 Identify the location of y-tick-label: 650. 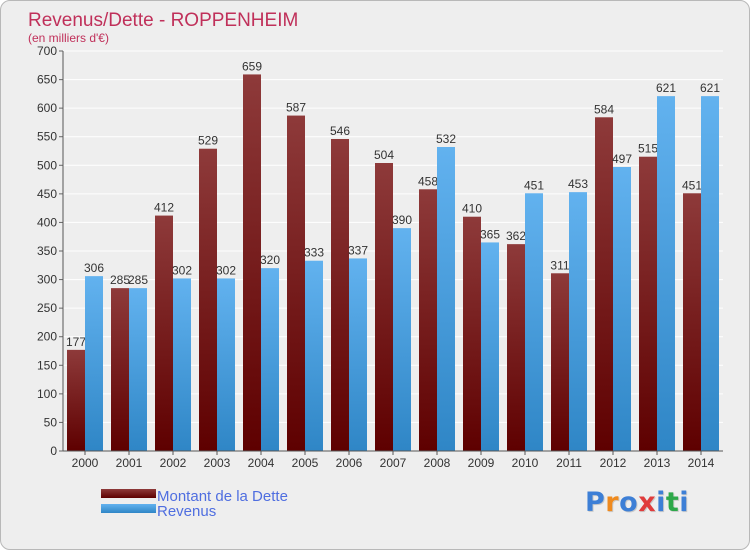
(47, 80).